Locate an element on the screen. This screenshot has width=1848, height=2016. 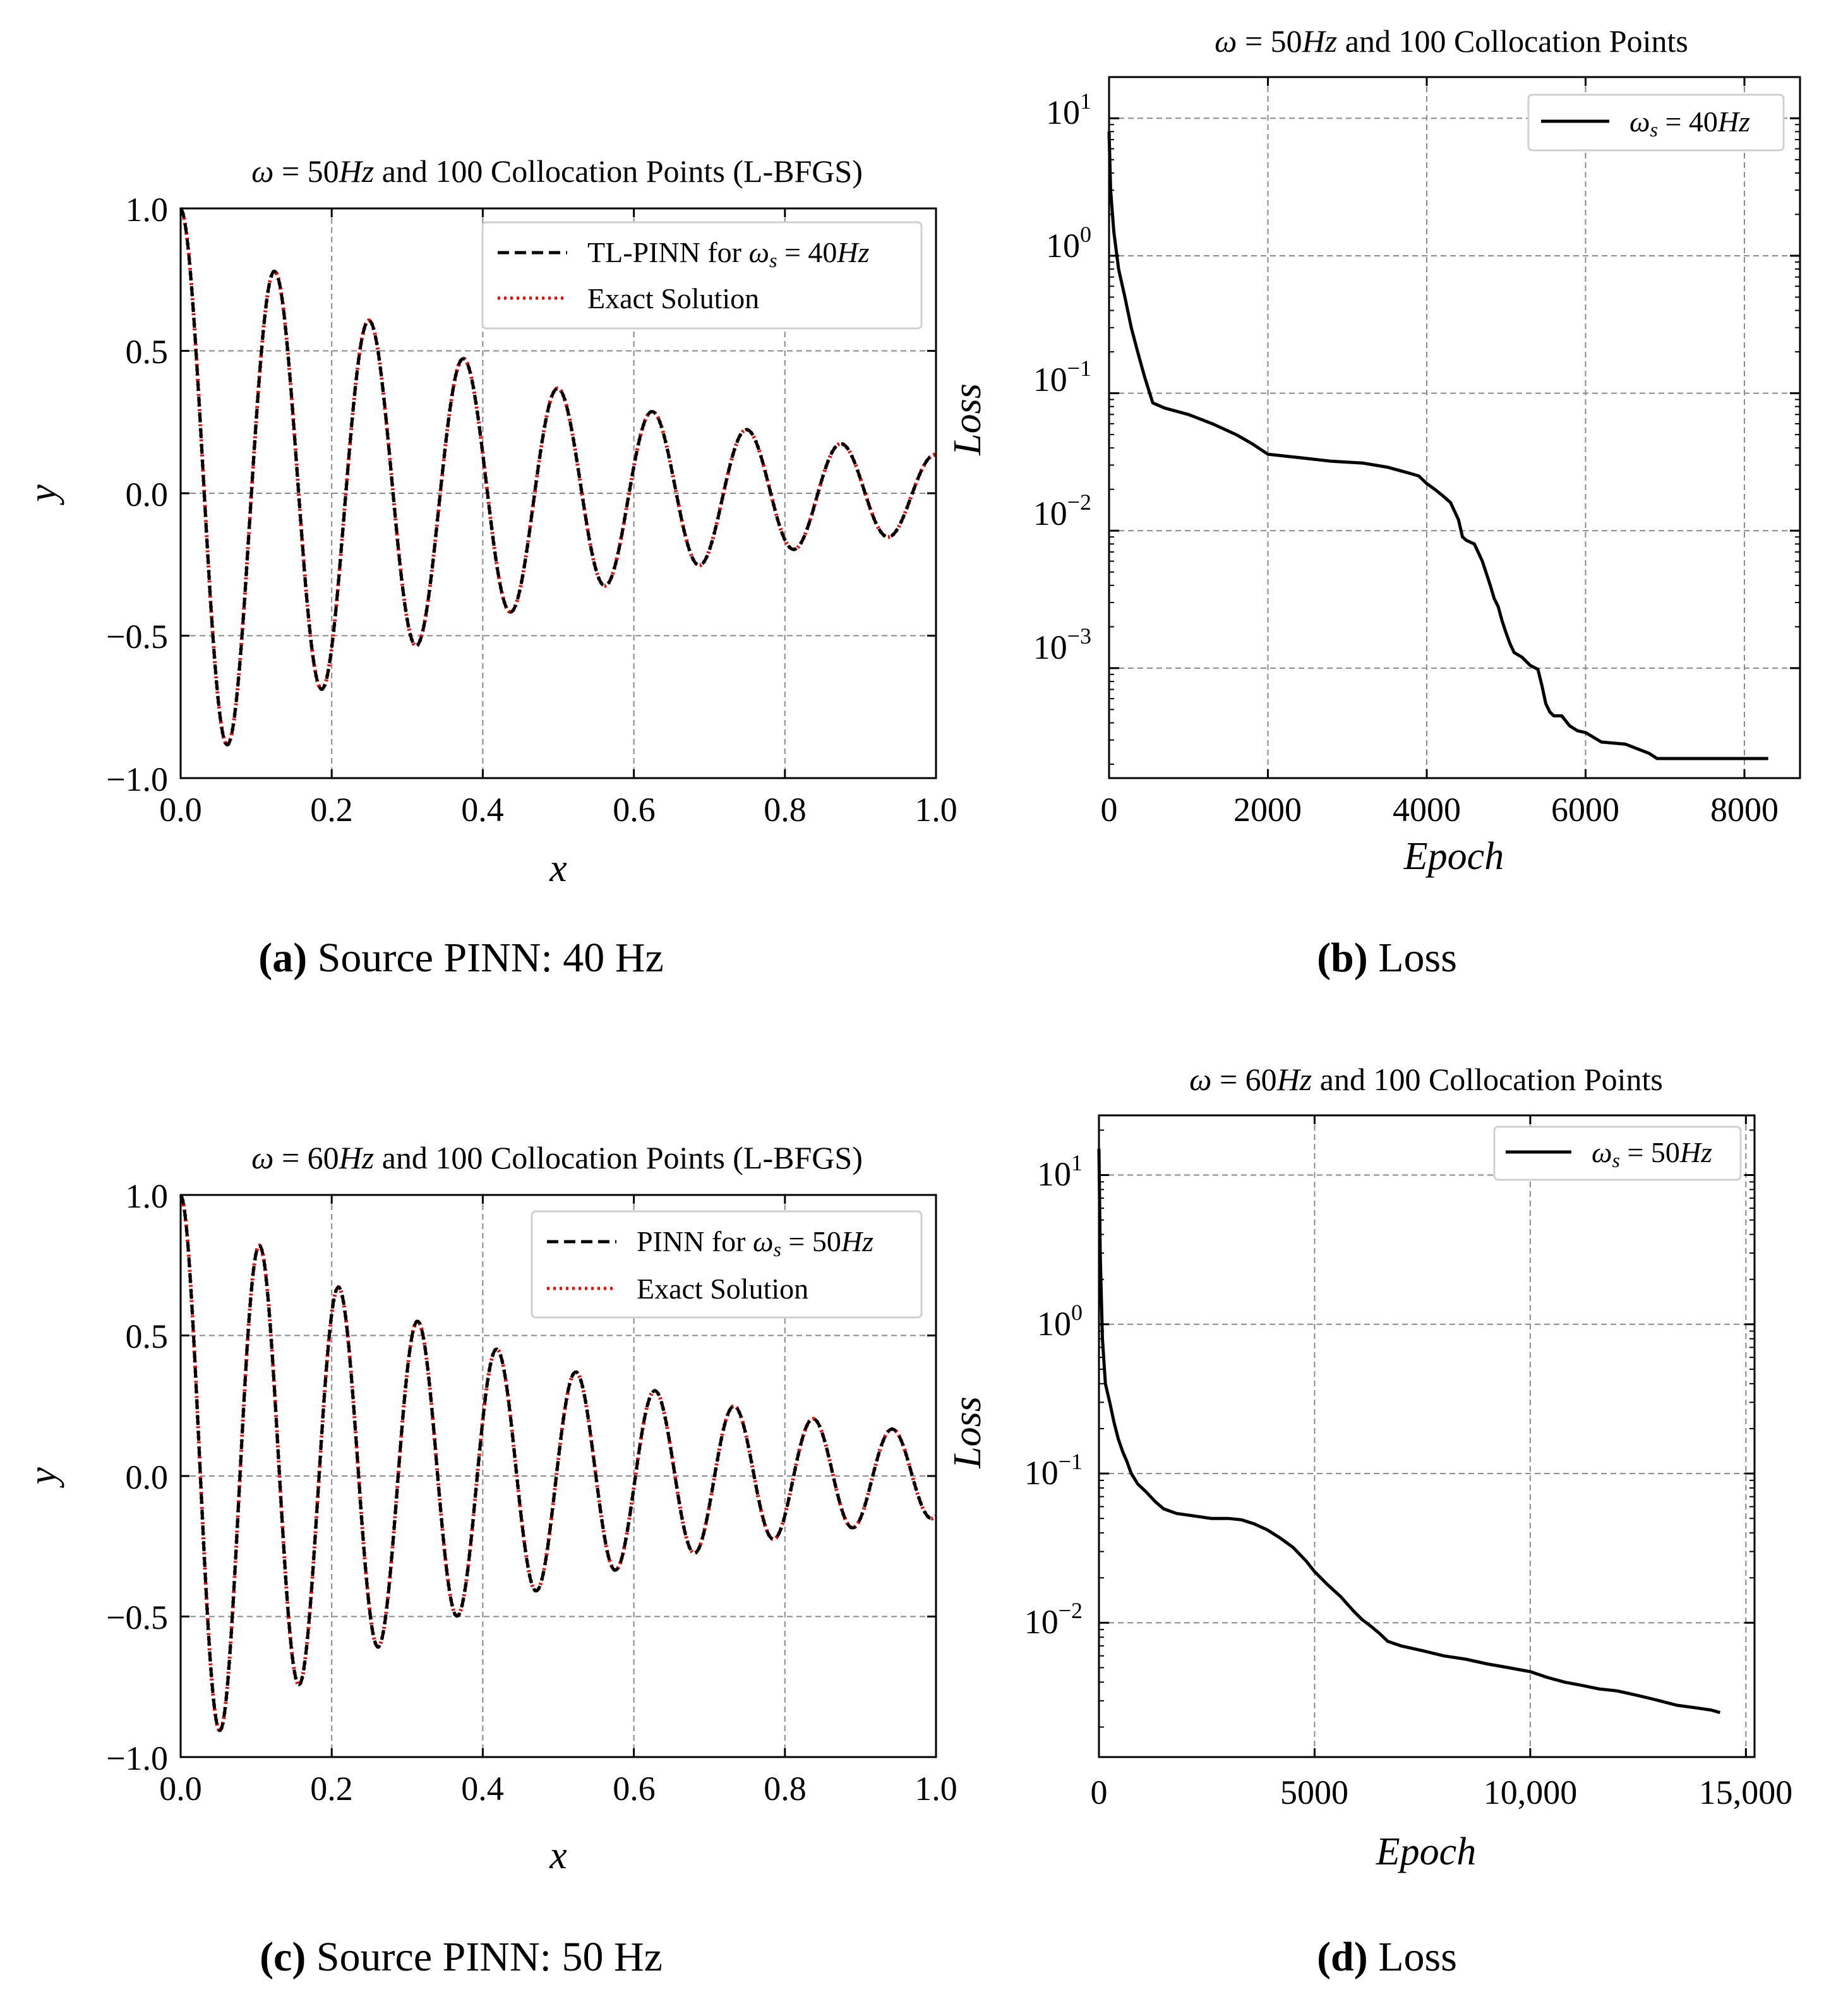
panel-c-ytick-1: 0.5 is located at coordinates (147, 1336).